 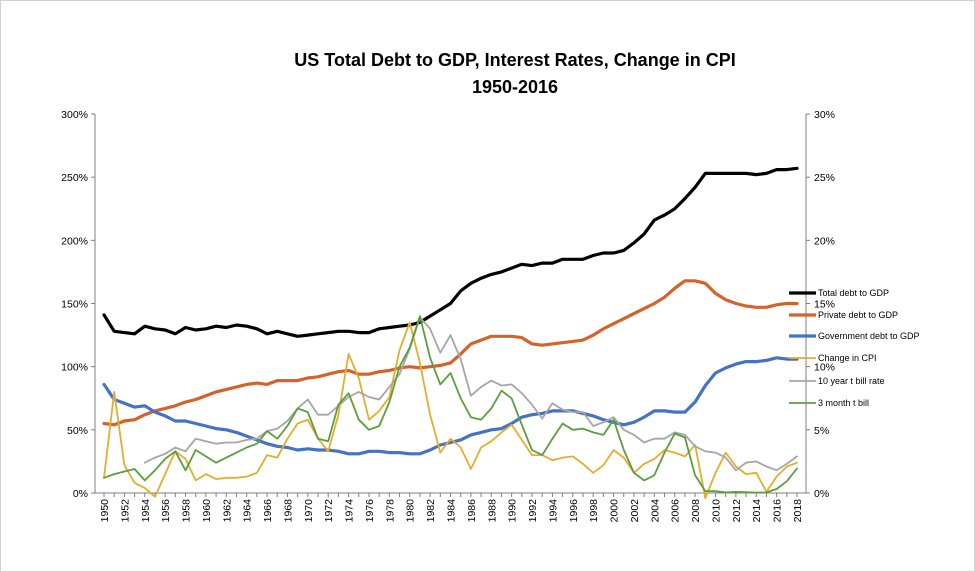 I want to click on y-left-tick-label: 300%, so click(x=74, y=115).